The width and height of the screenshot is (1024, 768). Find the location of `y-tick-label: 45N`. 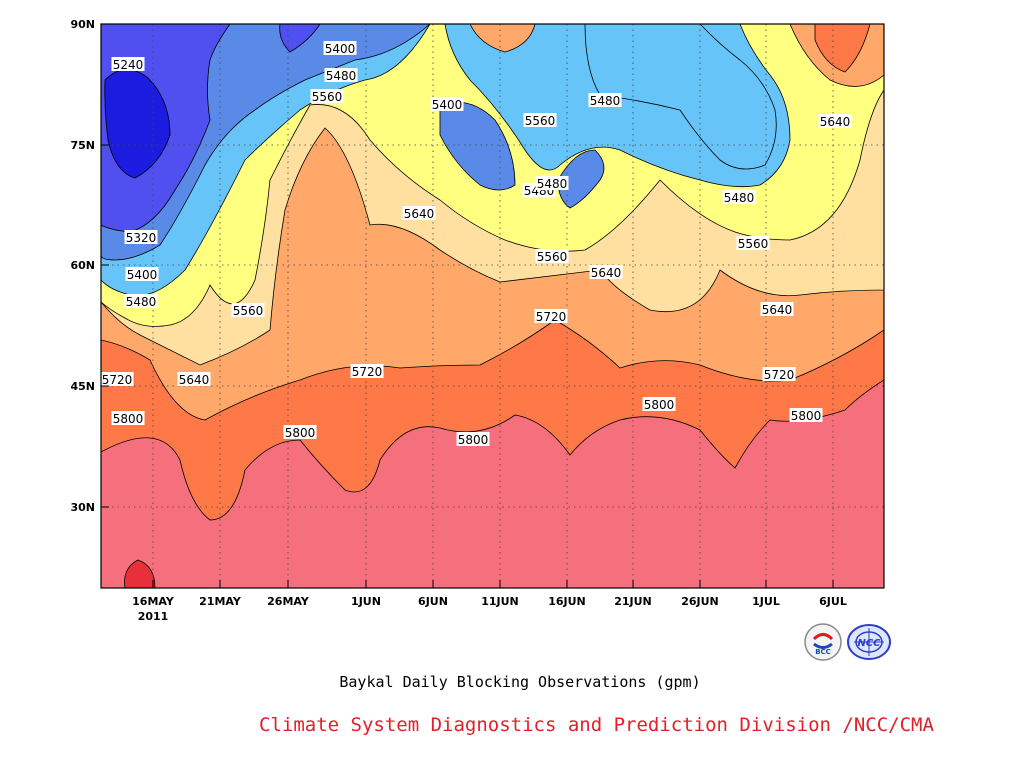

y-tick-label: 45N is located at coordinates (82, 386).